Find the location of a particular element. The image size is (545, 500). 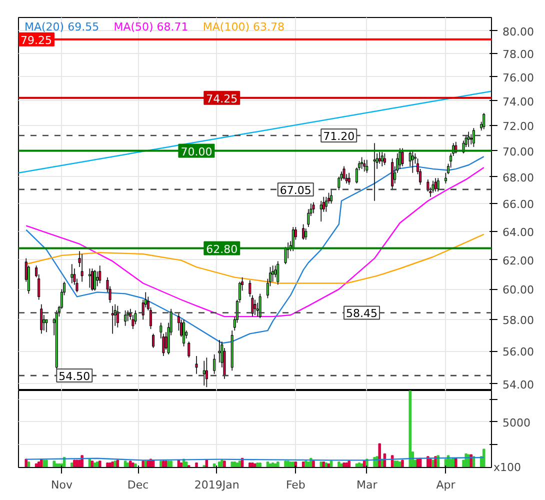

x-tick-label: Apr is located at coordinates (446, 485).